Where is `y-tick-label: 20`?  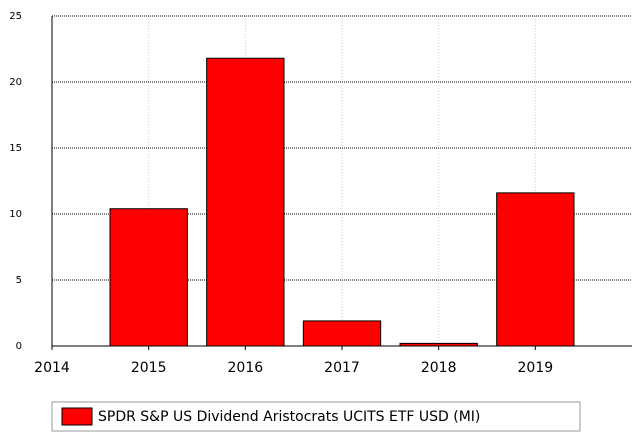
y-tick-label: 20 is located at coordinates (15, 82).